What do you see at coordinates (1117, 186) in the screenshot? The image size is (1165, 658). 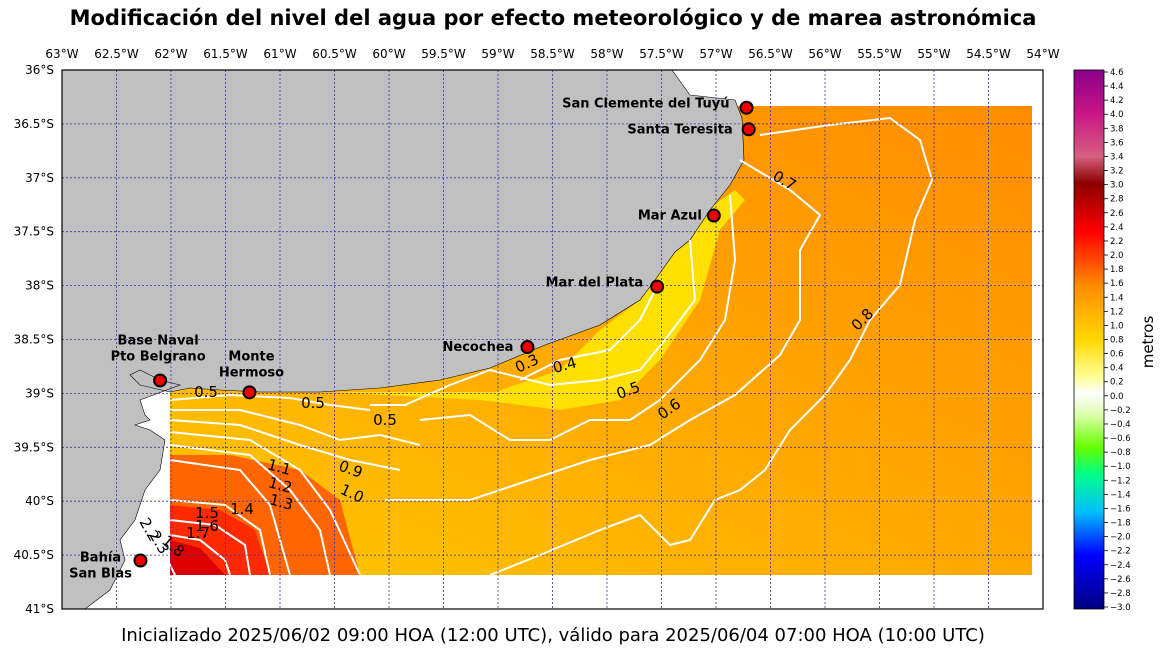 I see `colorbar-tick-label: 3.0` at bounding box center [1117, 186].